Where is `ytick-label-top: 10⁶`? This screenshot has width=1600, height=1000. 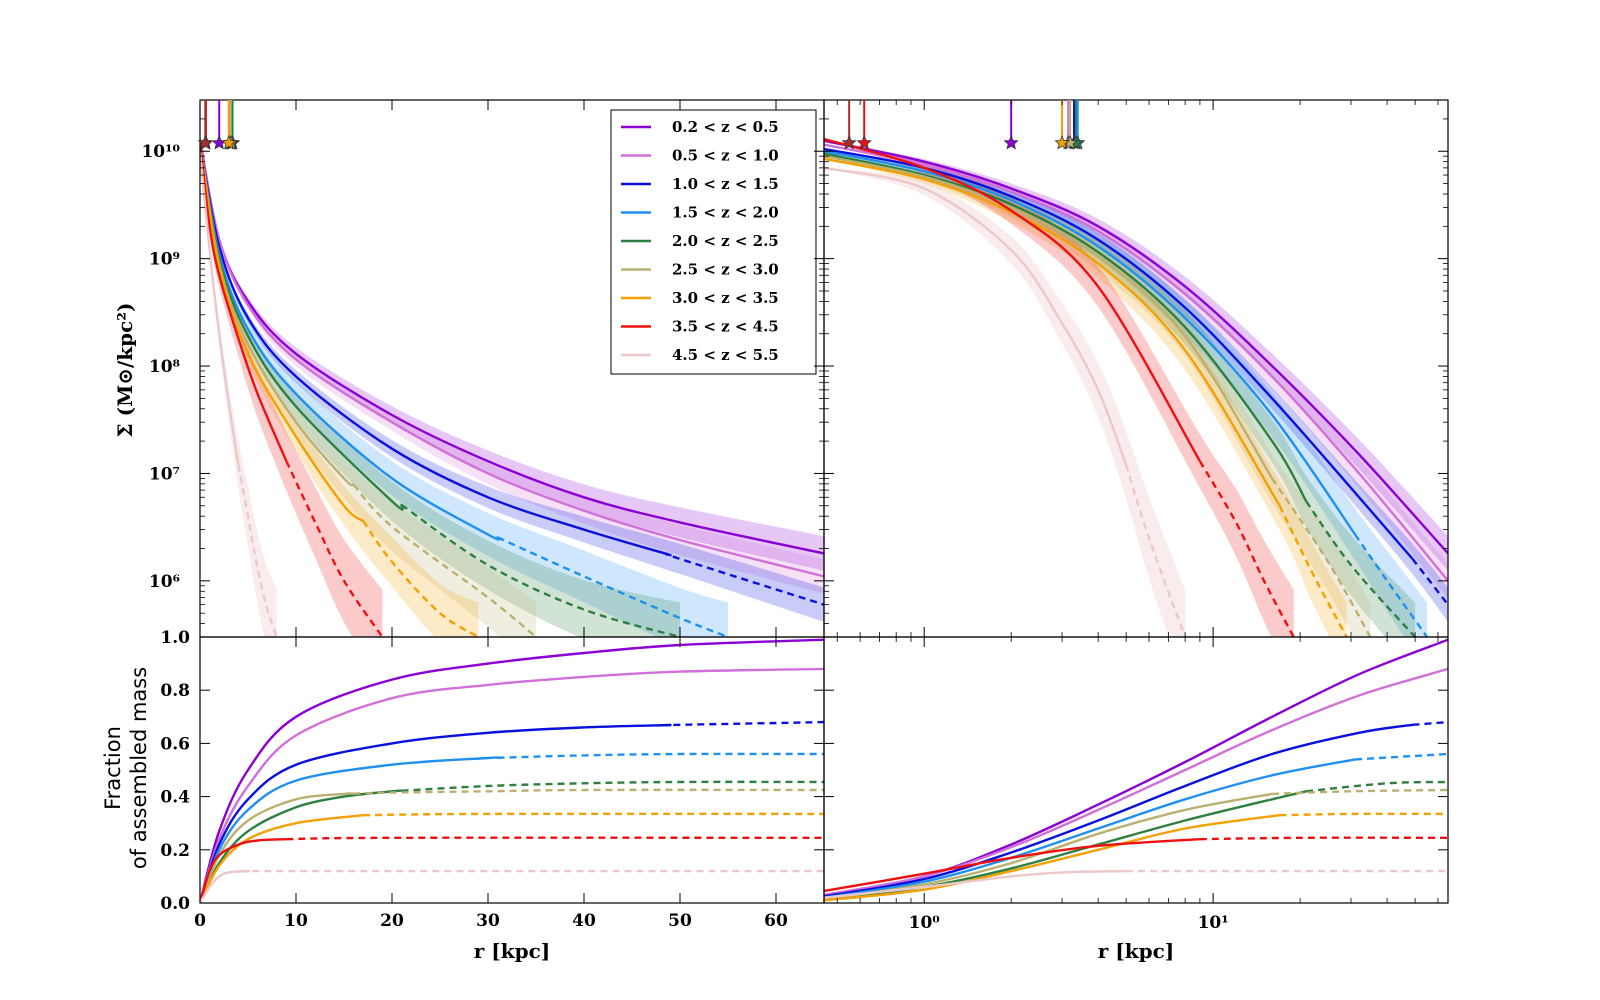
ytick-label-top: 10⁶ is located at coordinates (164, 582).